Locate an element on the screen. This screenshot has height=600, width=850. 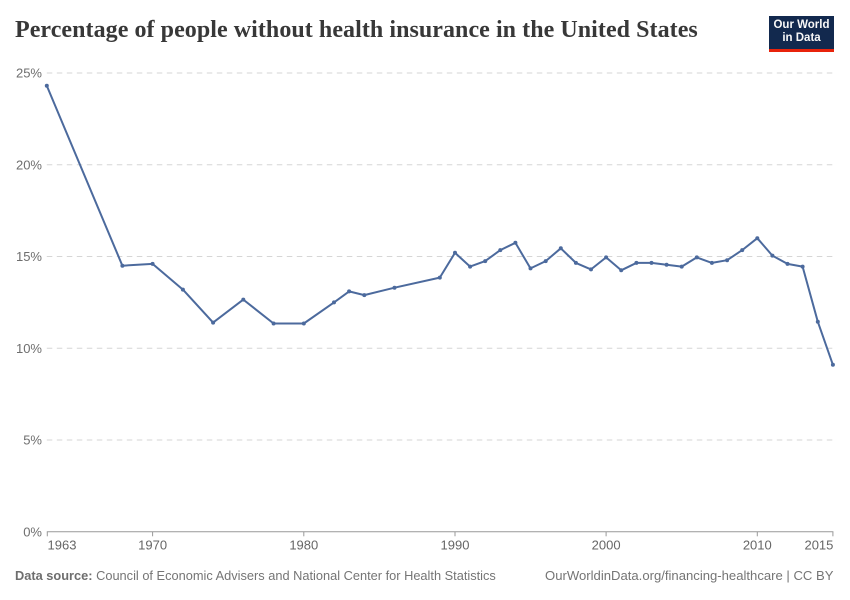
svg-text: 10% is located at coordinates (29, 348).